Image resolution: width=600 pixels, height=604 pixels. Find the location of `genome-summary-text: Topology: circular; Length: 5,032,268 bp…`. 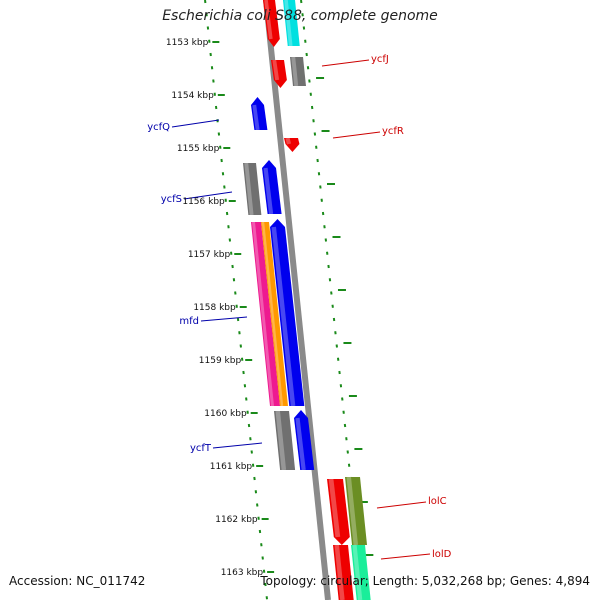

genome-summary-text: Topology: circular; Length: 5,032,268 bp… is located at coordinates (425, 581).